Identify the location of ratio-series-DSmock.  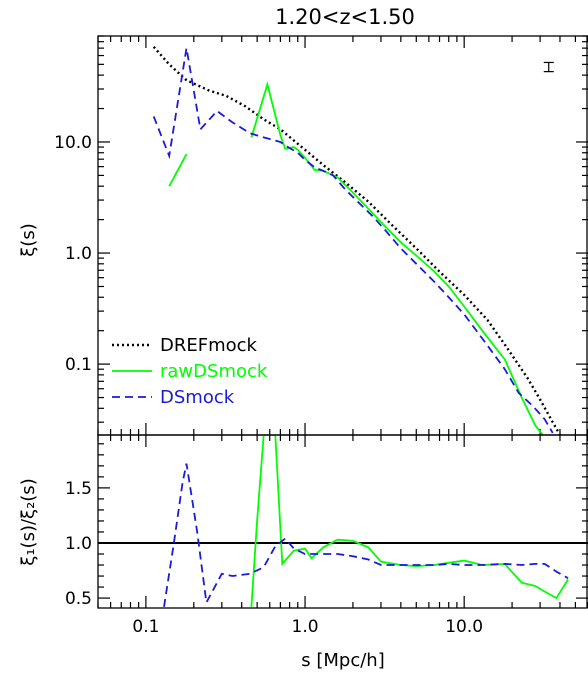
(366, 535).